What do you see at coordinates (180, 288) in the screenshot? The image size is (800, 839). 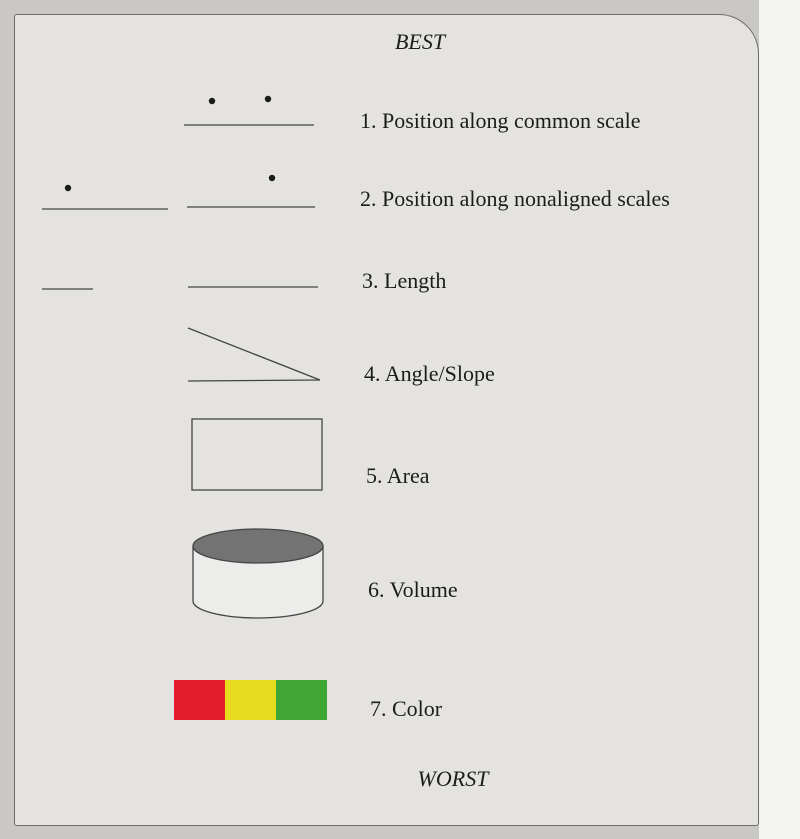 I see `length-icon` at bounding box center [180, 288].